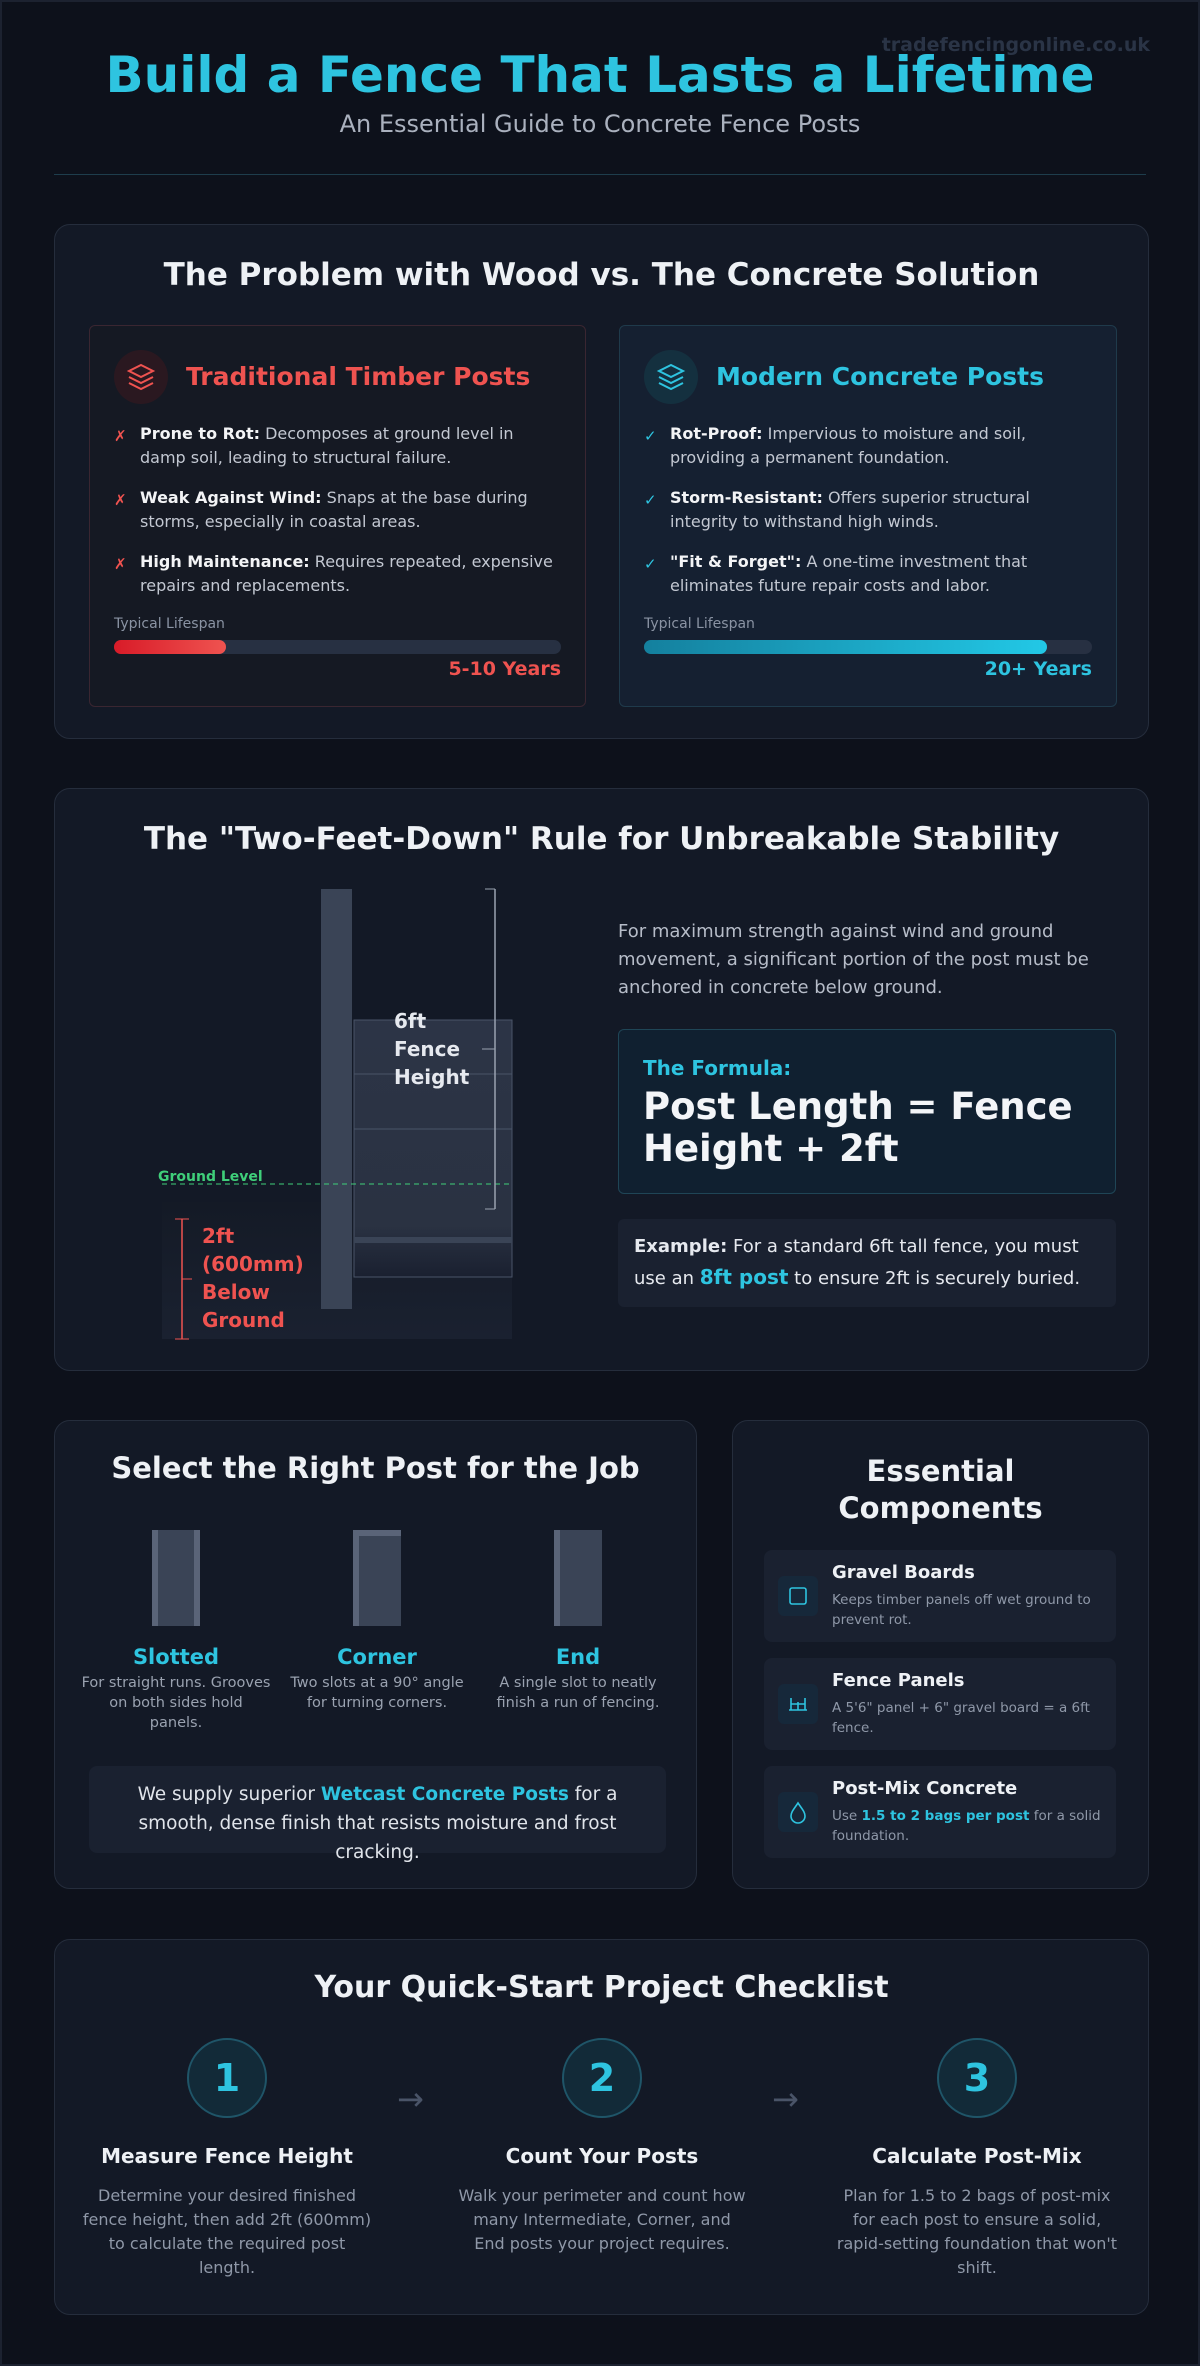 The width and height of the screenshot is (1200, 2366). Describe the element at coordinates (845, 1816) in the screenshot. I see `desc-text: Use` at that location.